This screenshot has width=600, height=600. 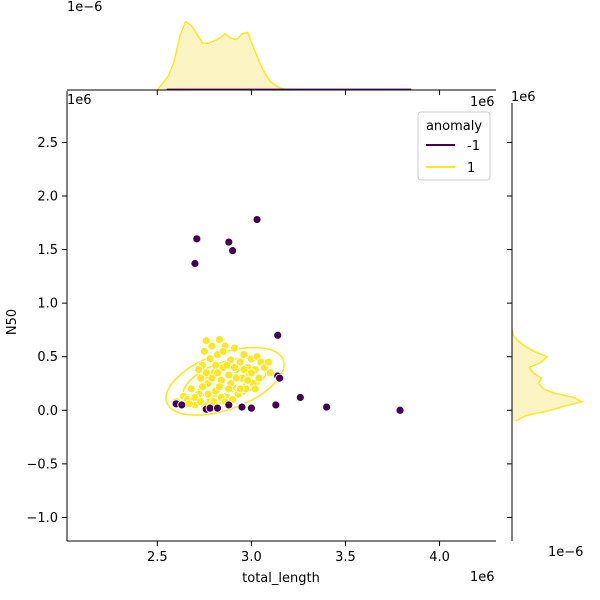 What do you see at coordinates (47, 357) in the screenshot?
I see `y-tick-label: 0.5` at bounding box center [47, 357].